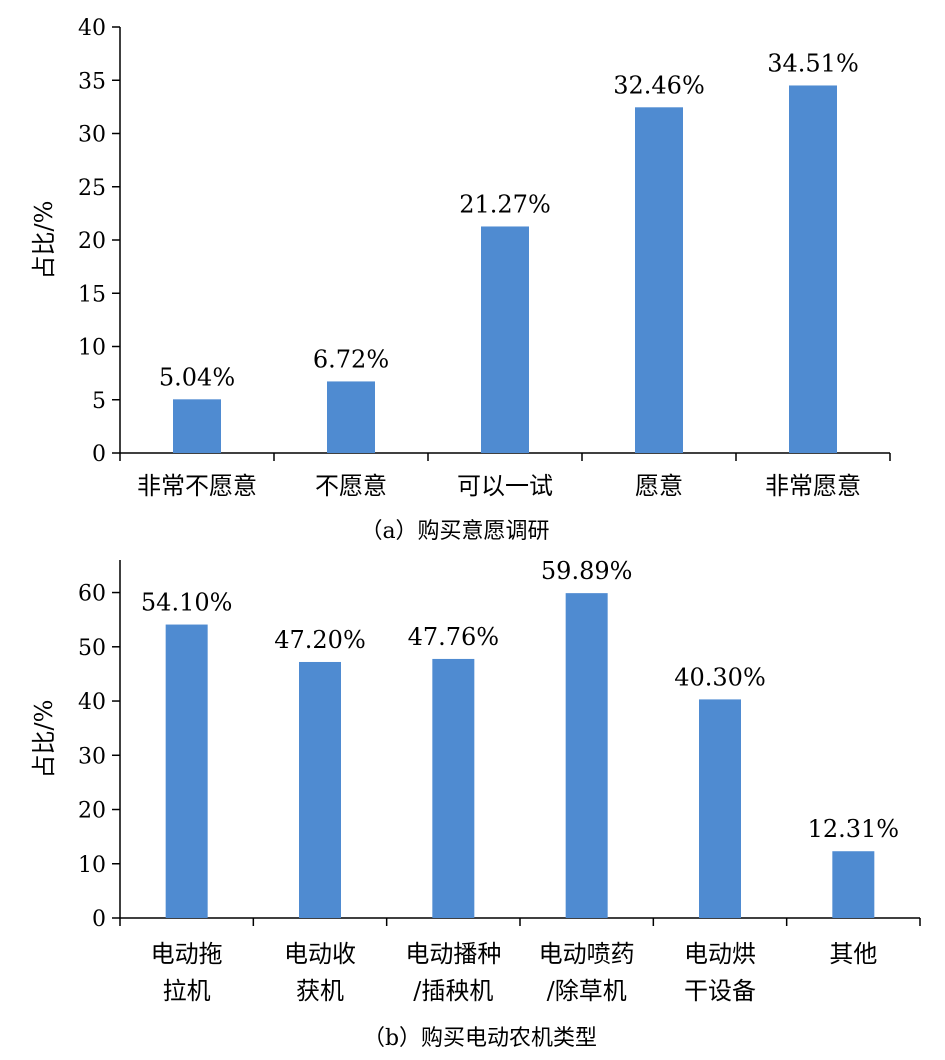  Describe the element at coordinates (720, 677) in the screenshot. I see `data-label: 40.30%` at that location.